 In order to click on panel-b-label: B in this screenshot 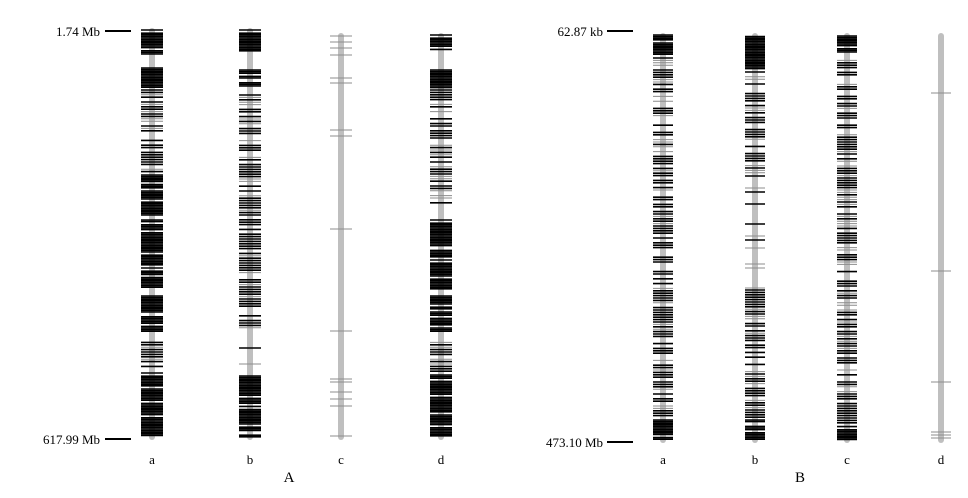, I will do `click(800, 478)`.